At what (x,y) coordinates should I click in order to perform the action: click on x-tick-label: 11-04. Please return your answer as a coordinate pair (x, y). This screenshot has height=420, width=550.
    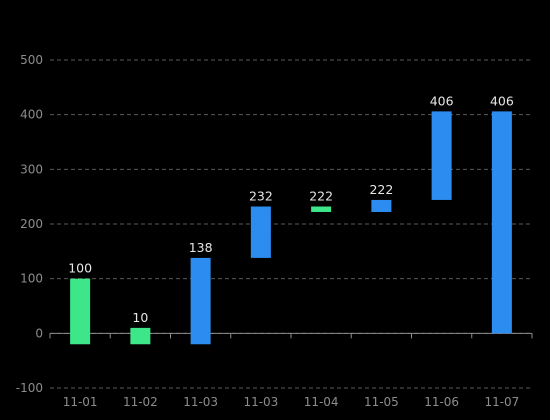
    Looking at the image, I should click on (321, 402).